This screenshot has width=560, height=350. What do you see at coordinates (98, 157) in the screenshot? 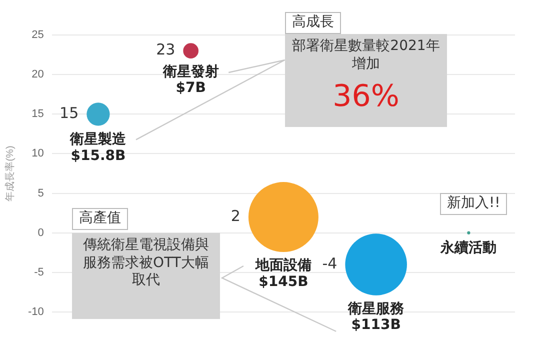
I see `annotation: $15.8B` at bounding box center [98, 157].